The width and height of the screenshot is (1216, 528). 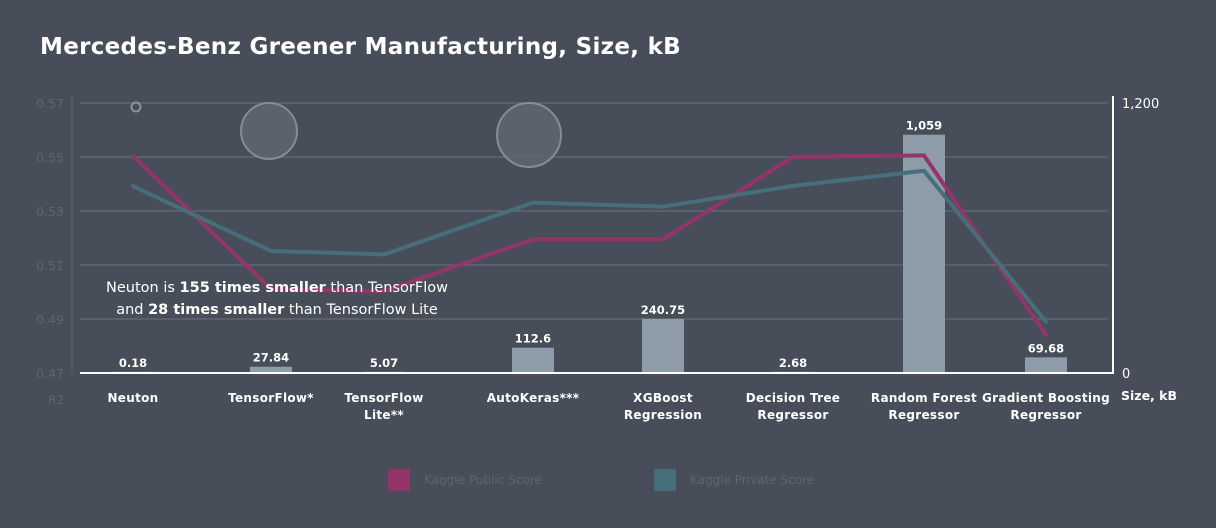 I want to click on bar-value-label: 69.68, so click(x=1046, y=348).